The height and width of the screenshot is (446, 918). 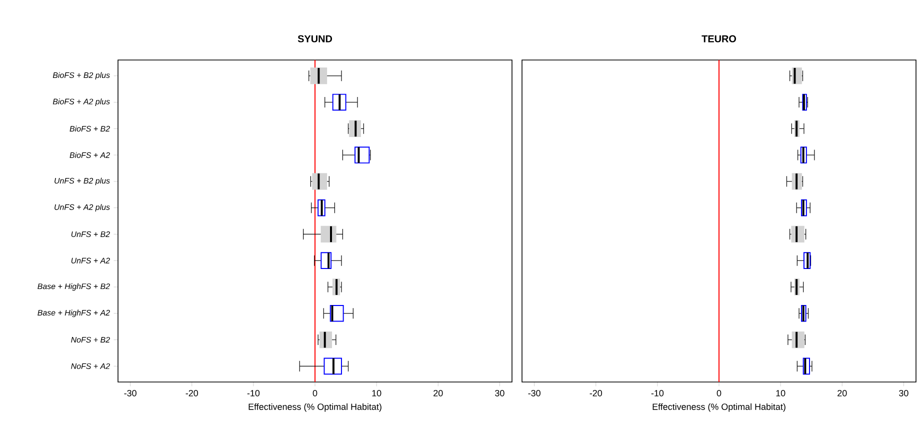 I want to click on chart-title: SYUND, so click(x=315, y=38).